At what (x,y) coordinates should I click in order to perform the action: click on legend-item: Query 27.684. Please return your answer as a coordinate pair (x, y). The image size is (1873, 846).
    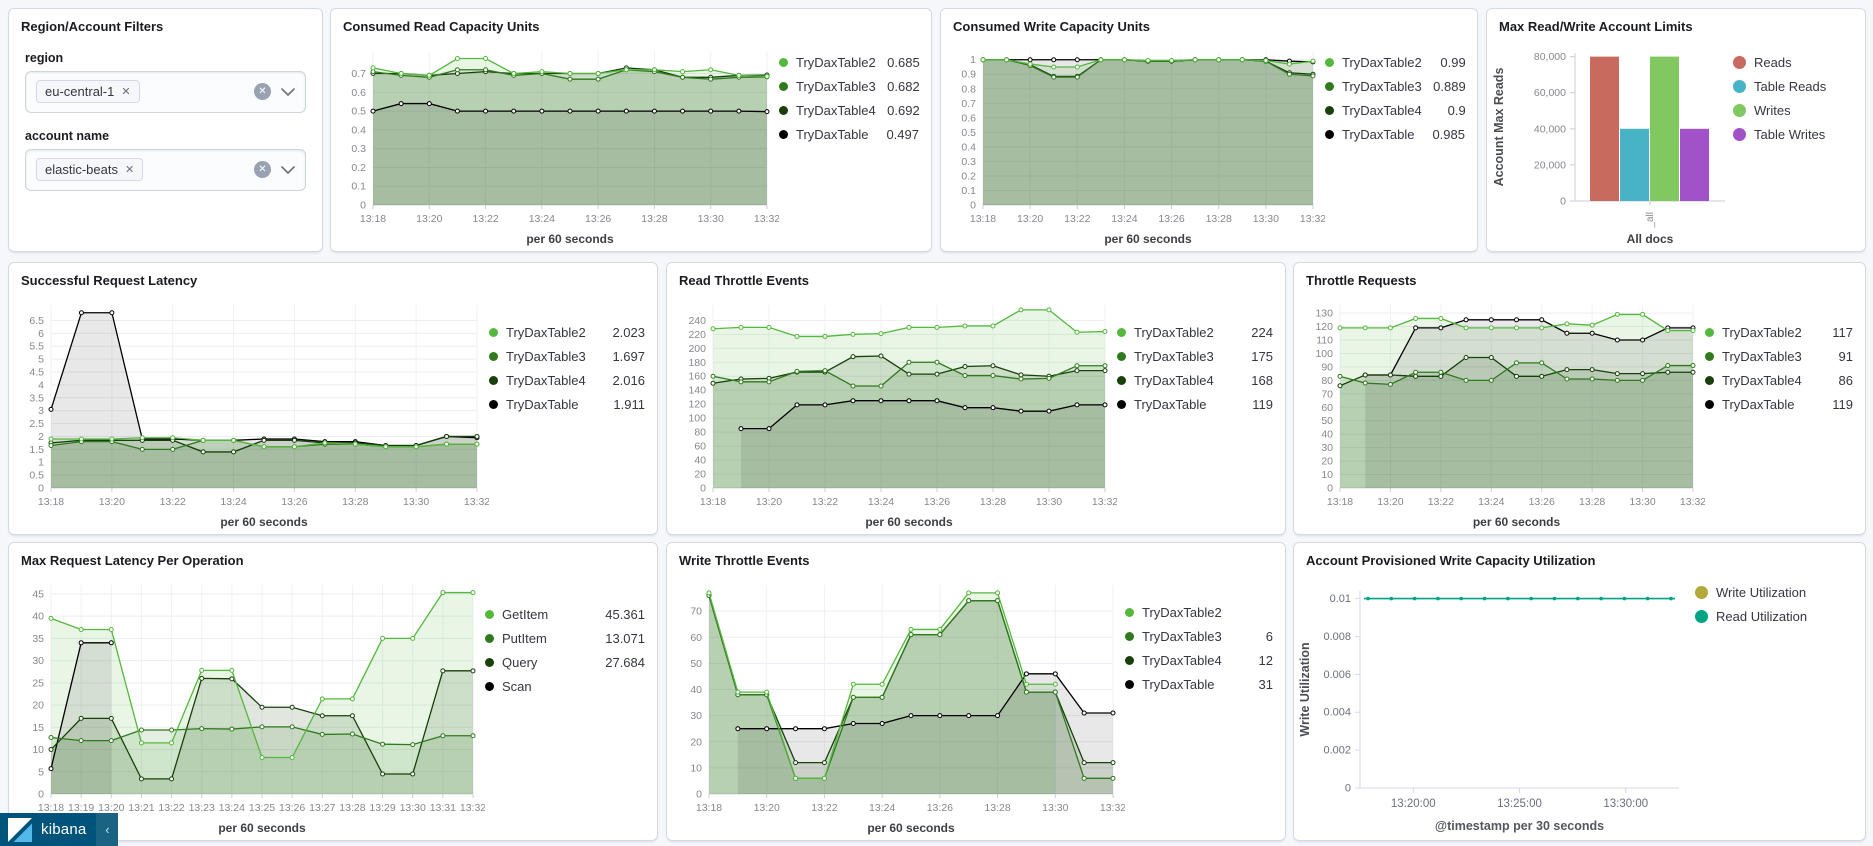
    Looking at the image, I should click on (565, 662).